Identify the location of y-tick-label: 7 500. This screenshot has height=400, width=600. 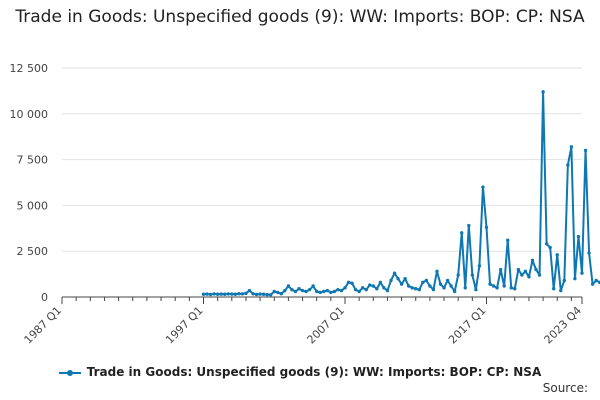
(33, 160).